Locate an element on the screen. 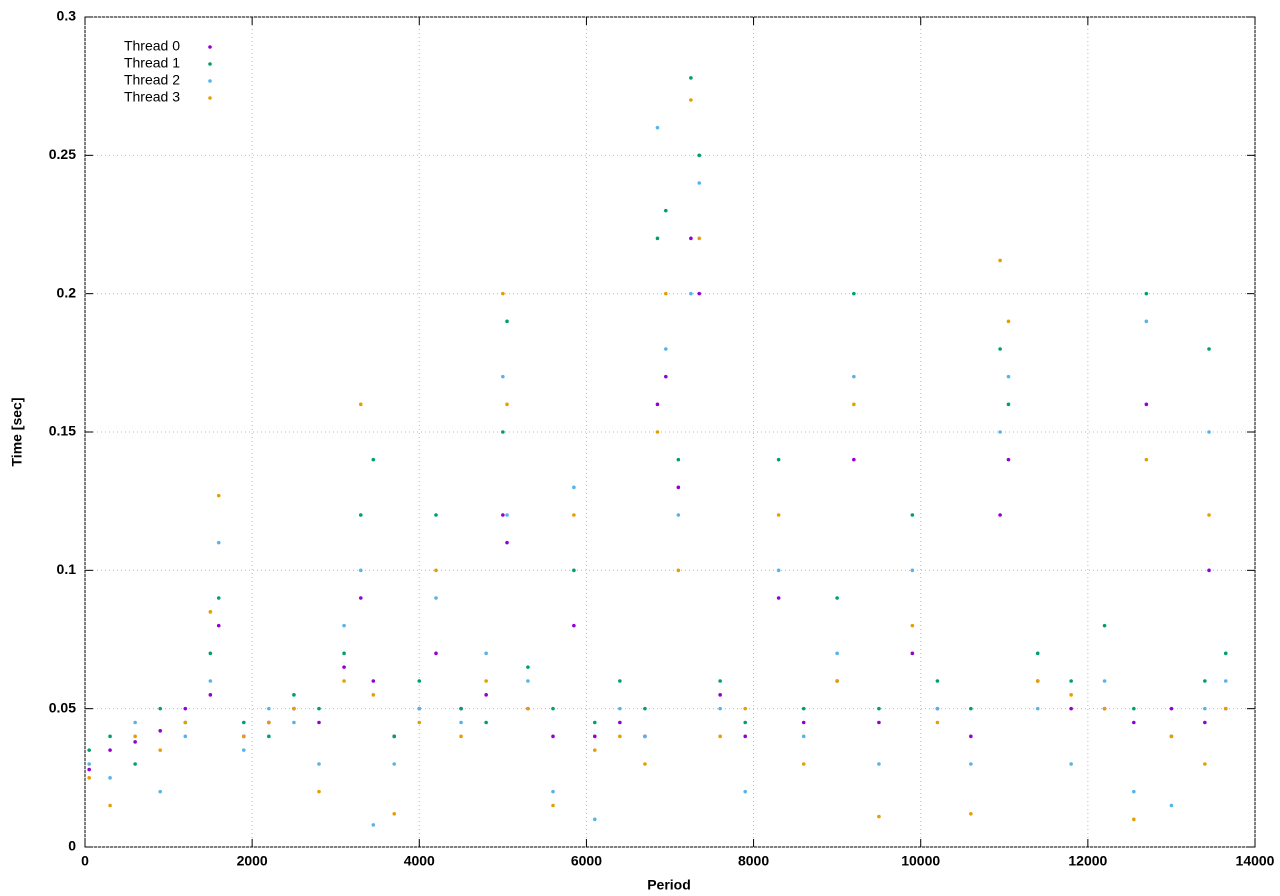 Image resolution: width=1280 pixels, height=896 pixels. x-tick-label: 0 is located at coordinates (85, 861).